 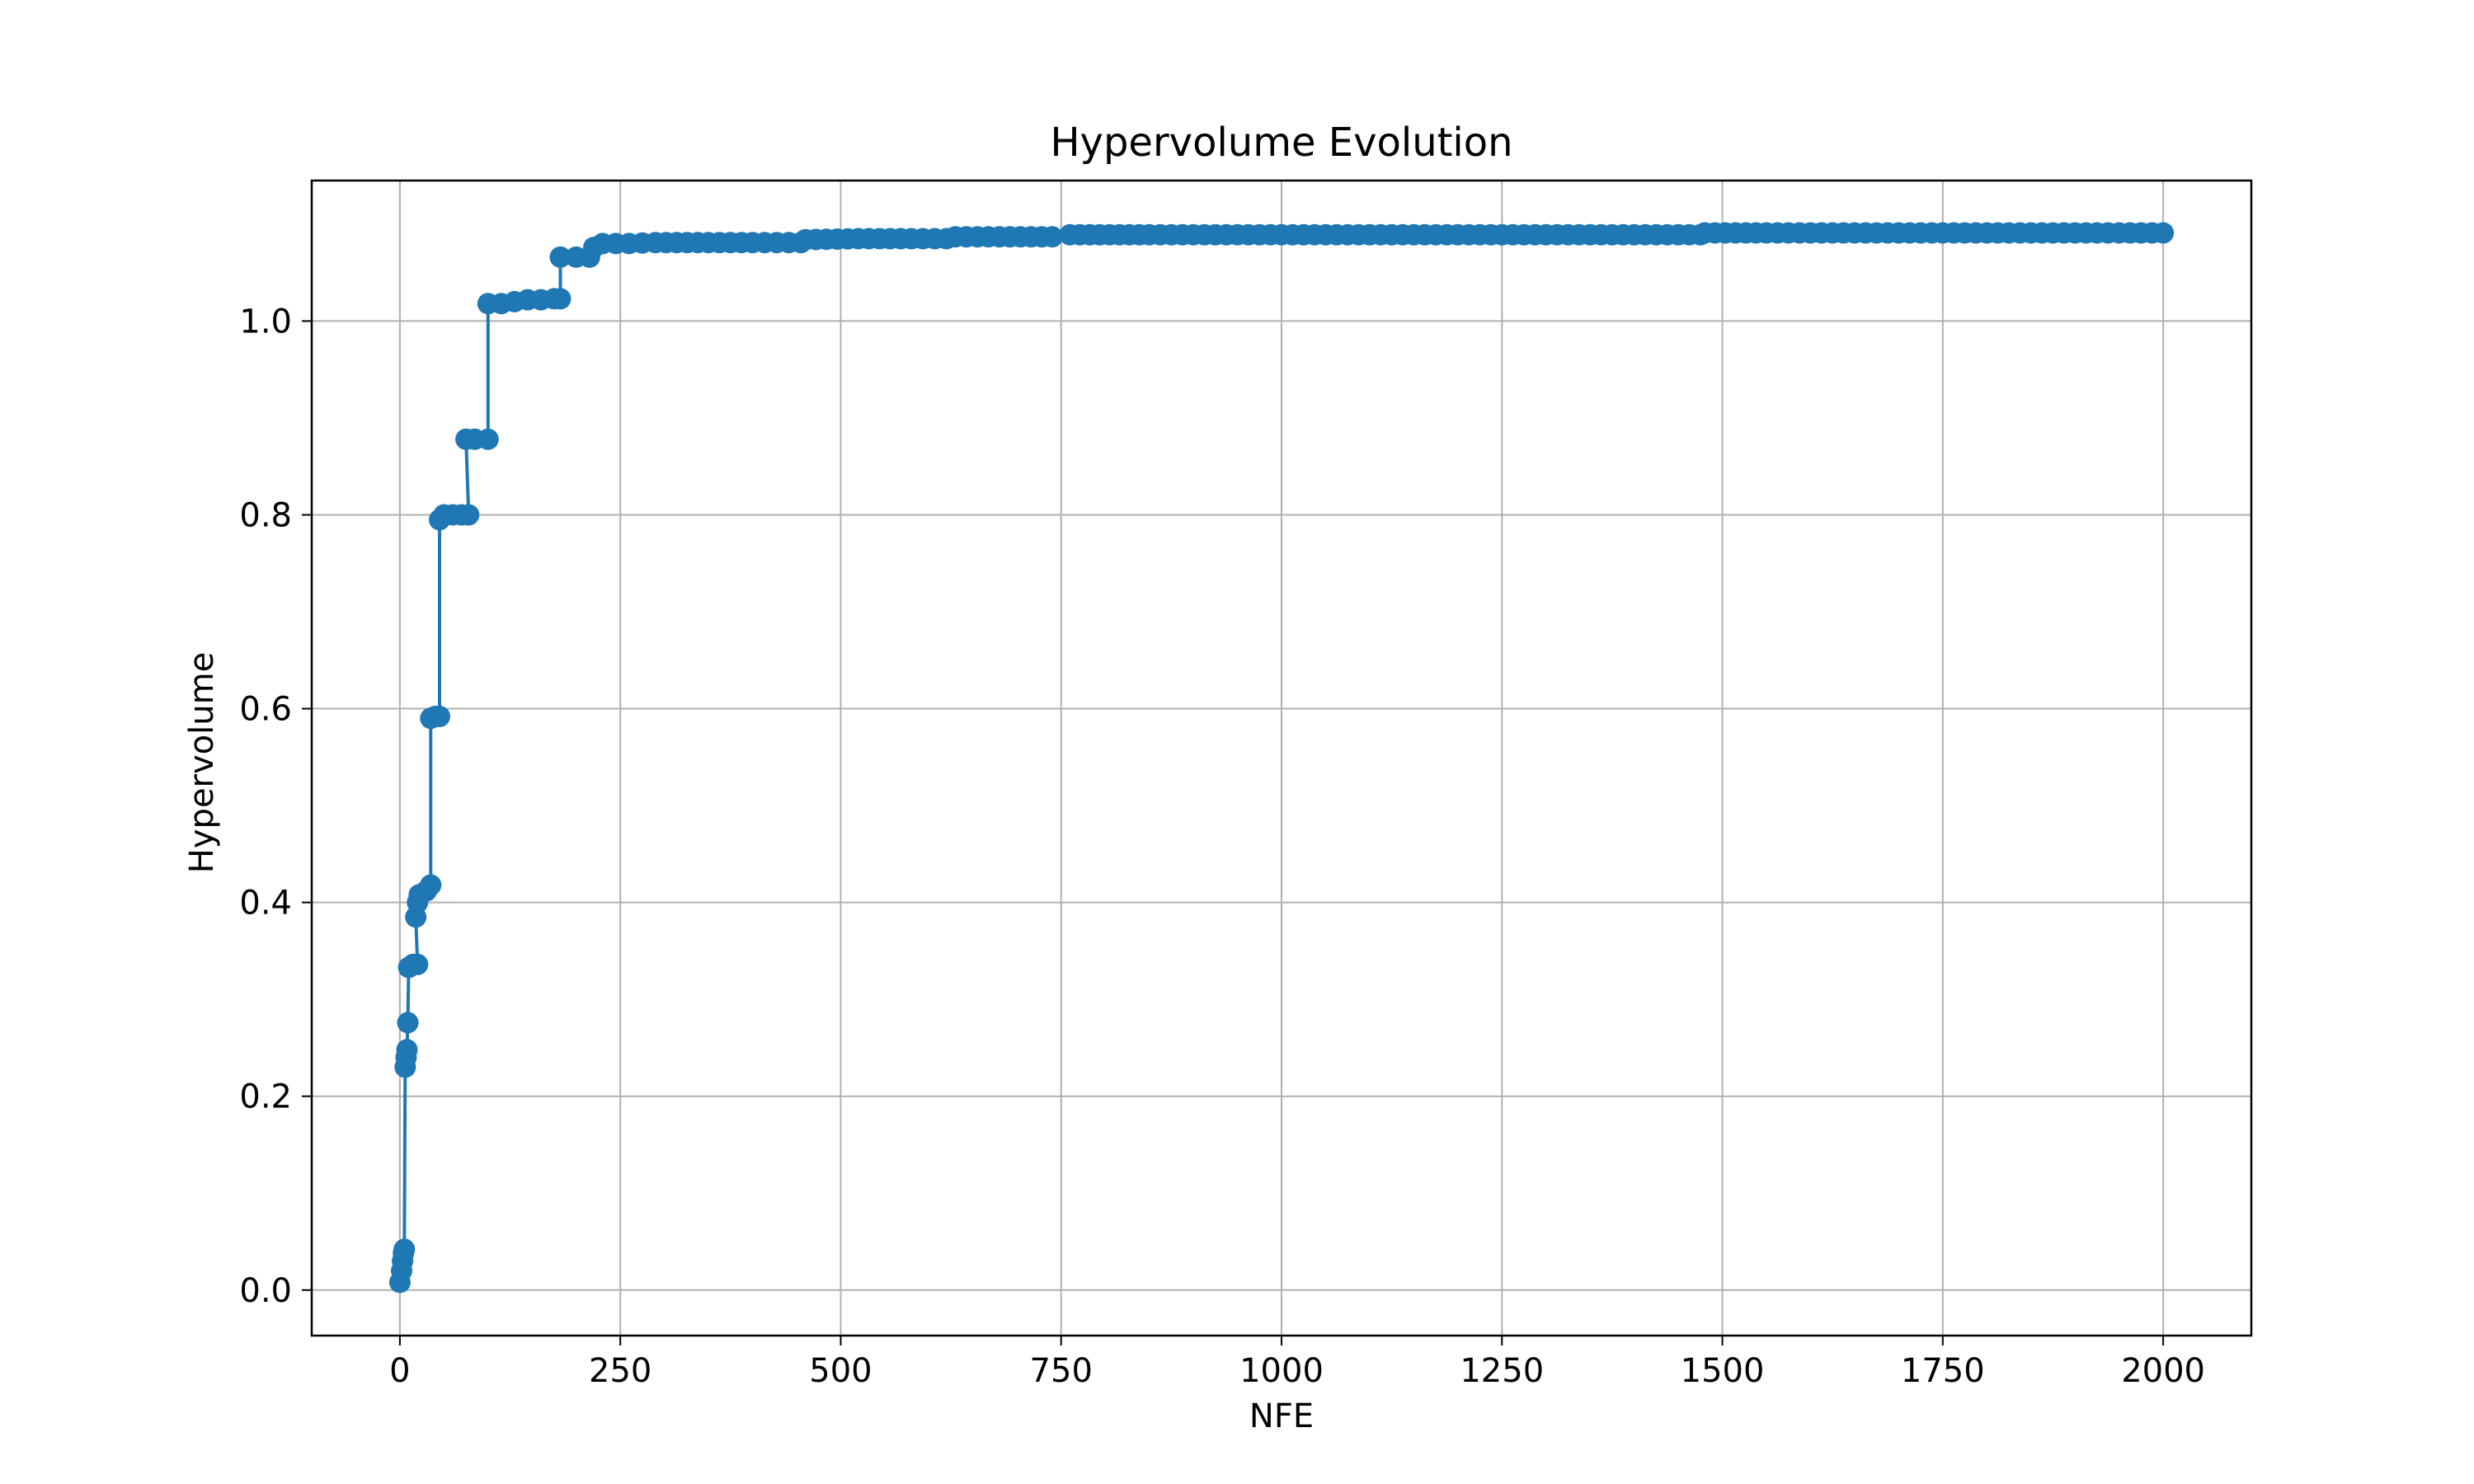 What do you see at coordinates (840, 1371) in the screenshot?
I see `x-tick-label: 500` at bounding box center [840, 1371].